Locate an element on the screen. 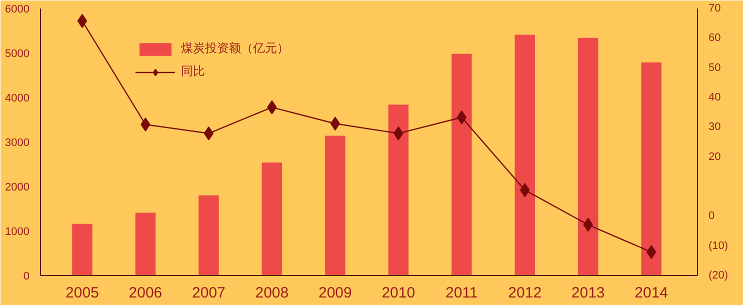  y-tick-label: 6000 is located at coordinates (17, 10).